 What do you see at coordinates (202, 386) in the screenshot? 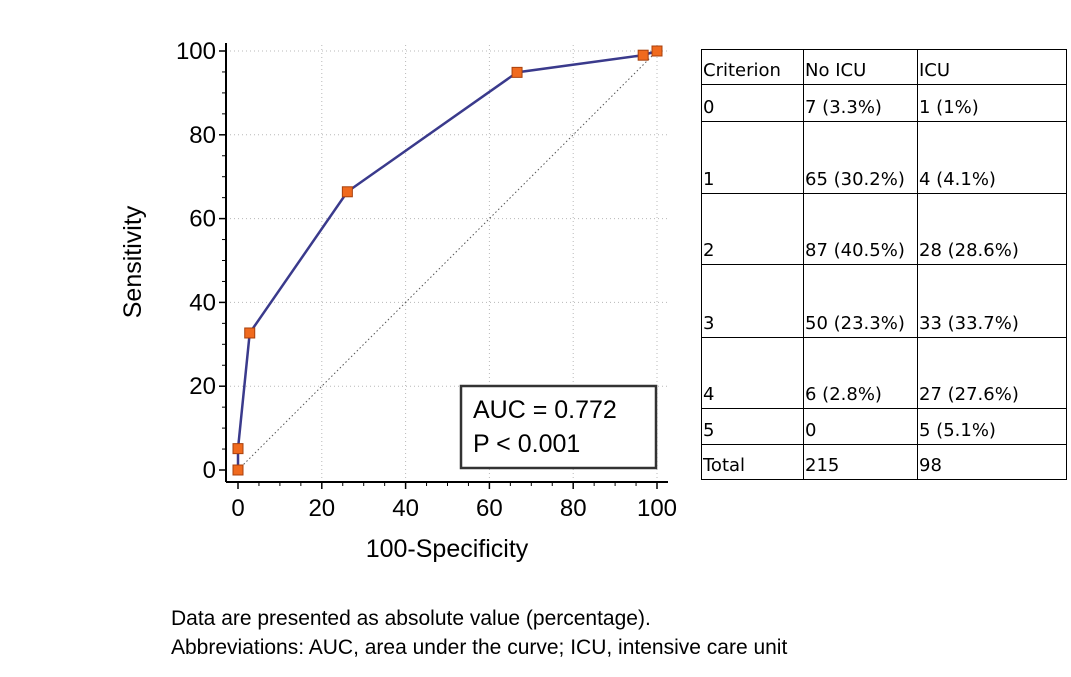
I see `y-tick-label: 20` at bounding box center [202, 386].